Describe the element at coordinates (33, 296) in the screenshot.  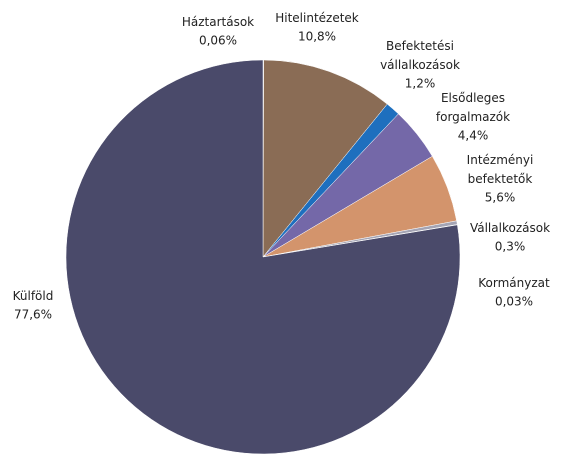
I see `slice-label: Külföld` at that location.